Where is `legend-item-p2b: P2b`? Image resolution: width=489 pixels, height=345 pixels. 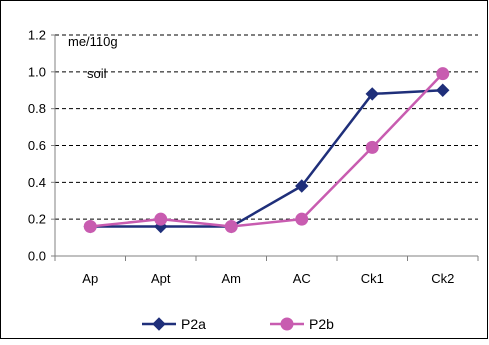
legend-item-p2b: P2b is located at coordinates (302, 324).